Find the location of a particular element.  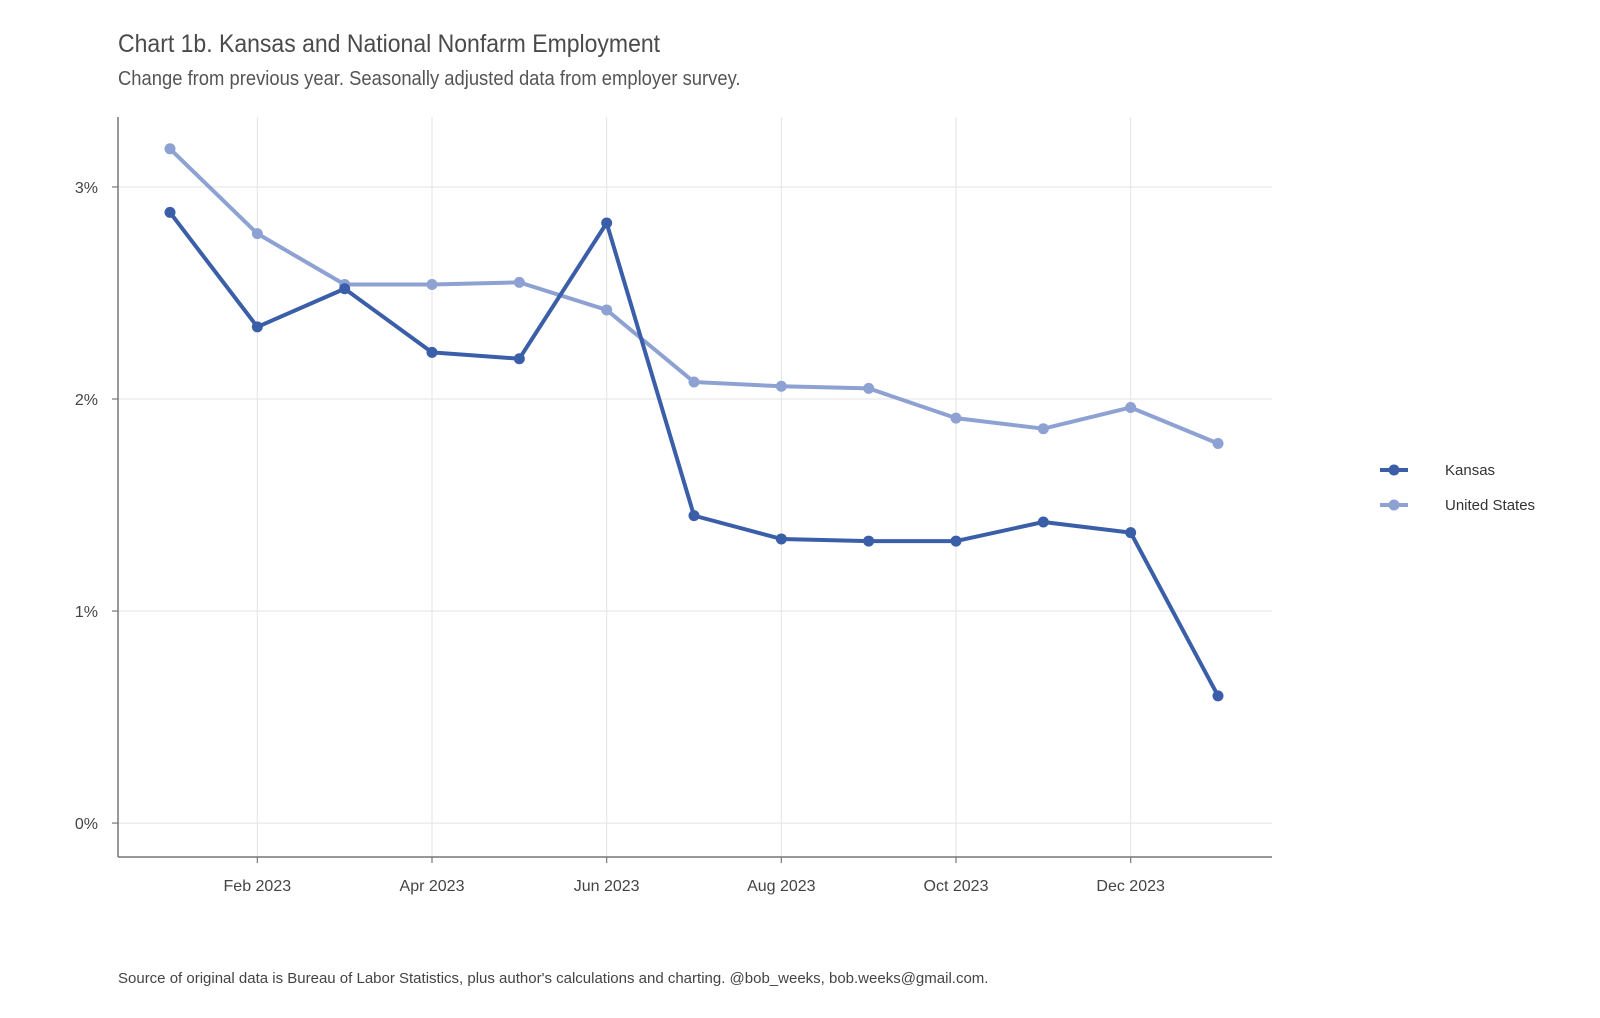

y-tick-label: 0% is located at coordinates (86, 824).